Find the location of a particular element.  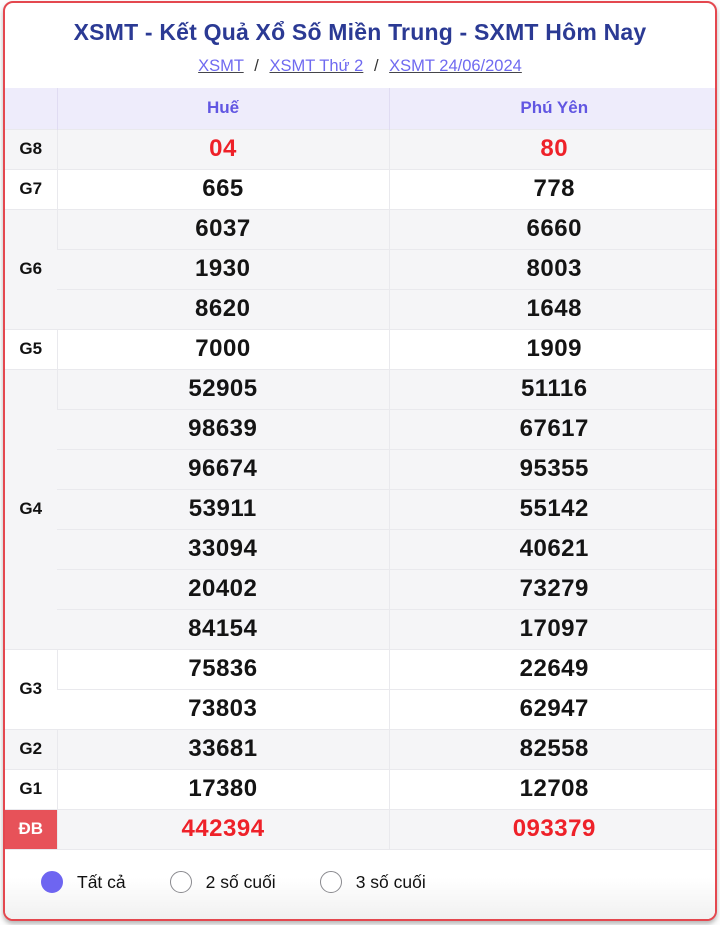

filter-option-last-3-digits: 3 số cuối is located at coordinates (372, 882).